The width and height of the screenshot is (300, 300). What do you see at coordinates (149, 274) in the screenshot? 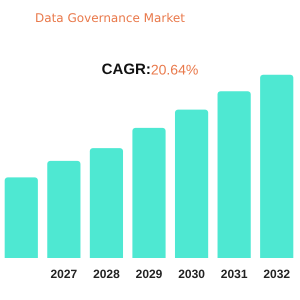
I see `x-tick-label: 2029` at bounding box center [149, 274].